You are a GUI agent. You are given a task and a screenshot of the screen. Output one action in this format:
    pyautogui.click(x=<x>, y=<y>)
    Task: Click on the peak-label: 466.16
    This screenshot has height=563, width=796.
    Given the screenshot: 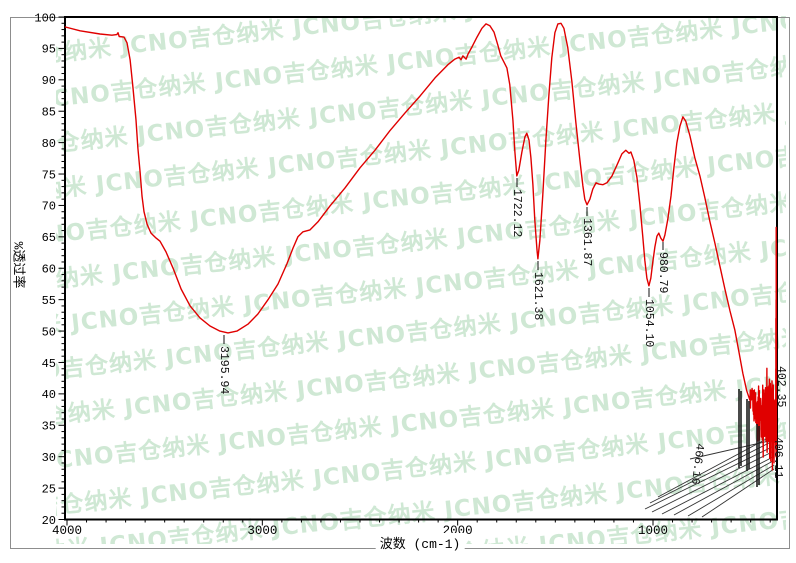 What is the action you would take?
    pyautogui.click(x=697, y=464)
    